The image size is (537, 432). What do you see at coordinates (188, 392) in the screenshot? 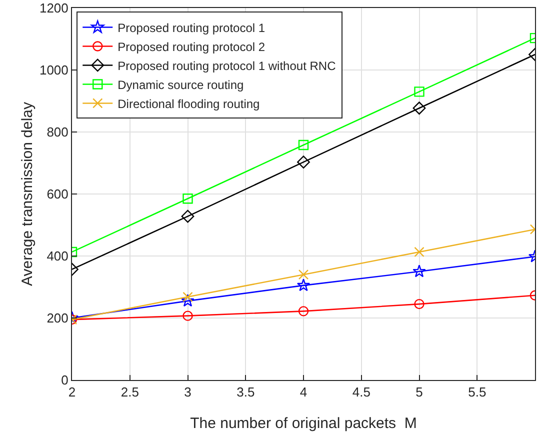
I see `x-tick-label: 3` at bounding box center [188, 392].